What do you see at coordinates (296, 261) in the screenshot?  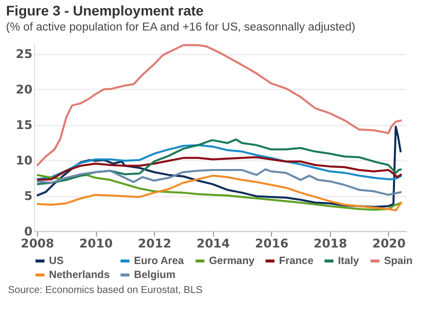 I see `legend-label: France` at bounding box center [296, 261].